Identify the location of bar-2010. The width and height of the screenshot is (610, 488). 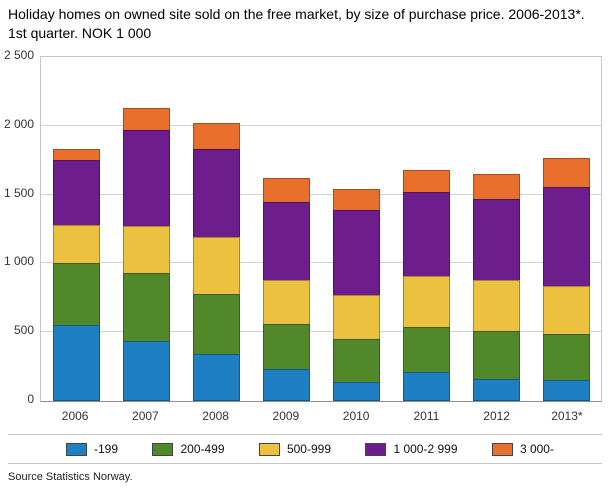
(356, 295).